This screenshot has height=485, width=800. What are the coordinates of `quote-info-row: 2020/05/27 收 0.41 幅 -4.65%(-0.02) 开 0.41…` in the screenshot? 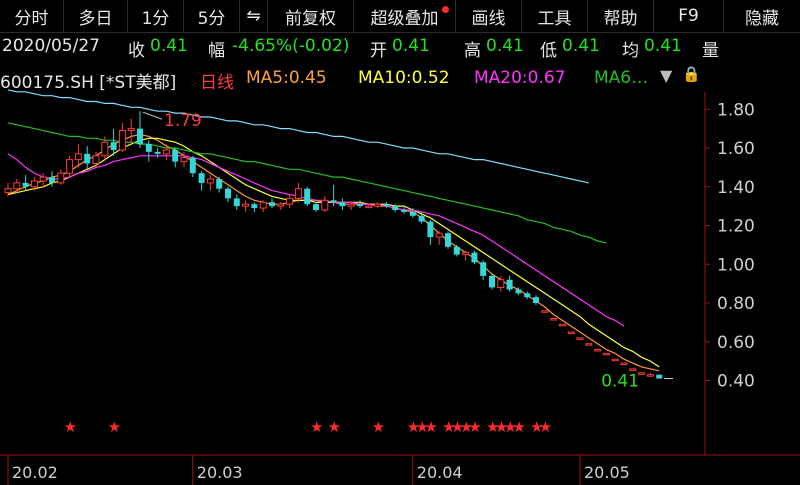 It's located at (400, 48).